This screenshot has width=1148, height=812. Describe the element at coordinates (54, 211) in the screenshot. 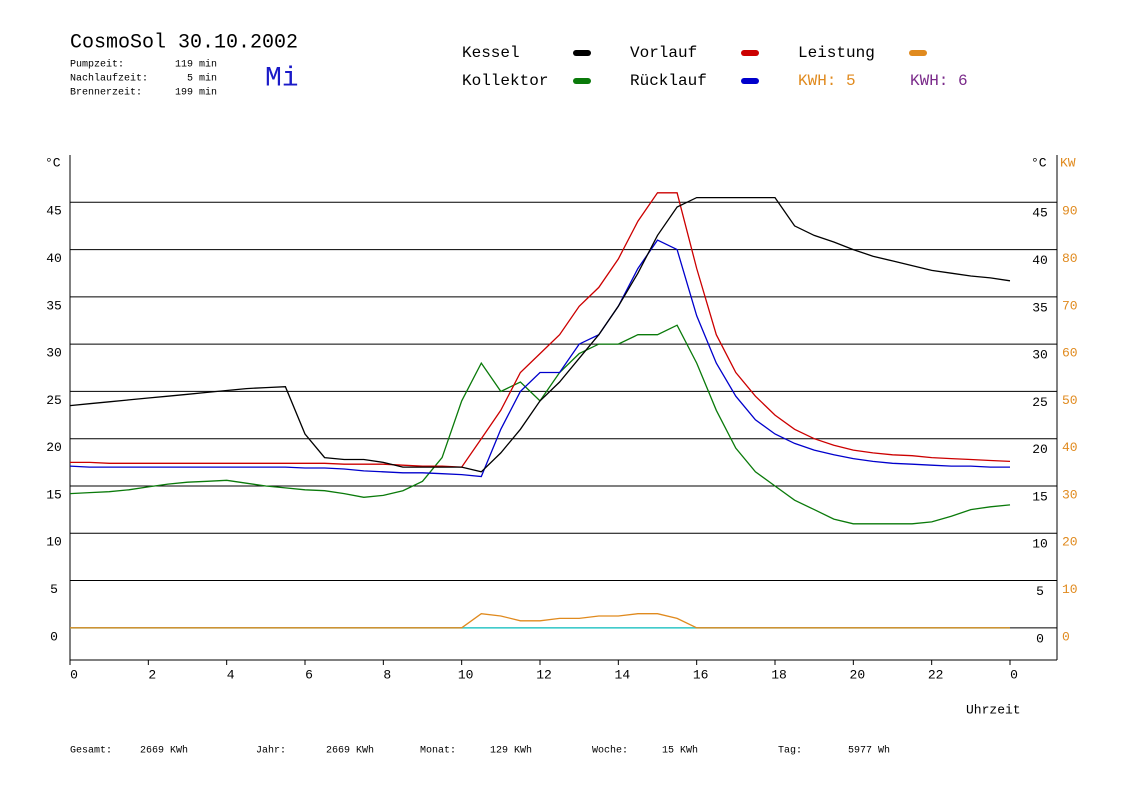

I see `y-tick-label: 45` at that location.